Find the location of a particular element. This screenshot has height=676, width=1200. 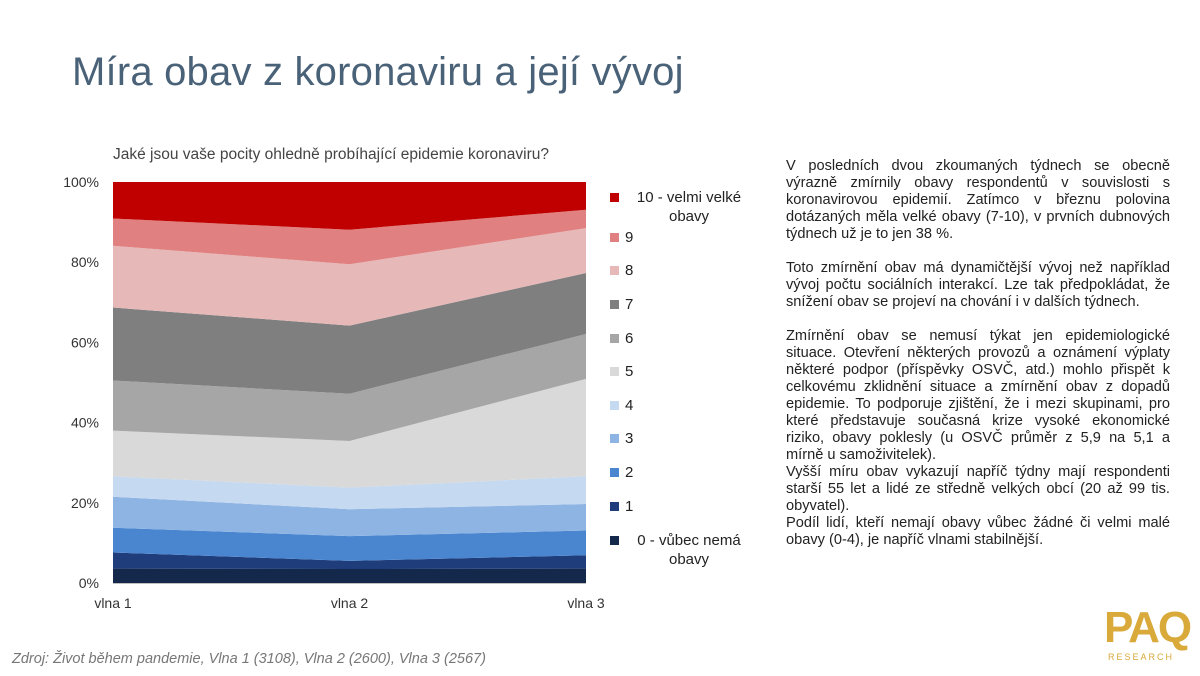

legend-label: 8 is located at coordinates (629, 270).